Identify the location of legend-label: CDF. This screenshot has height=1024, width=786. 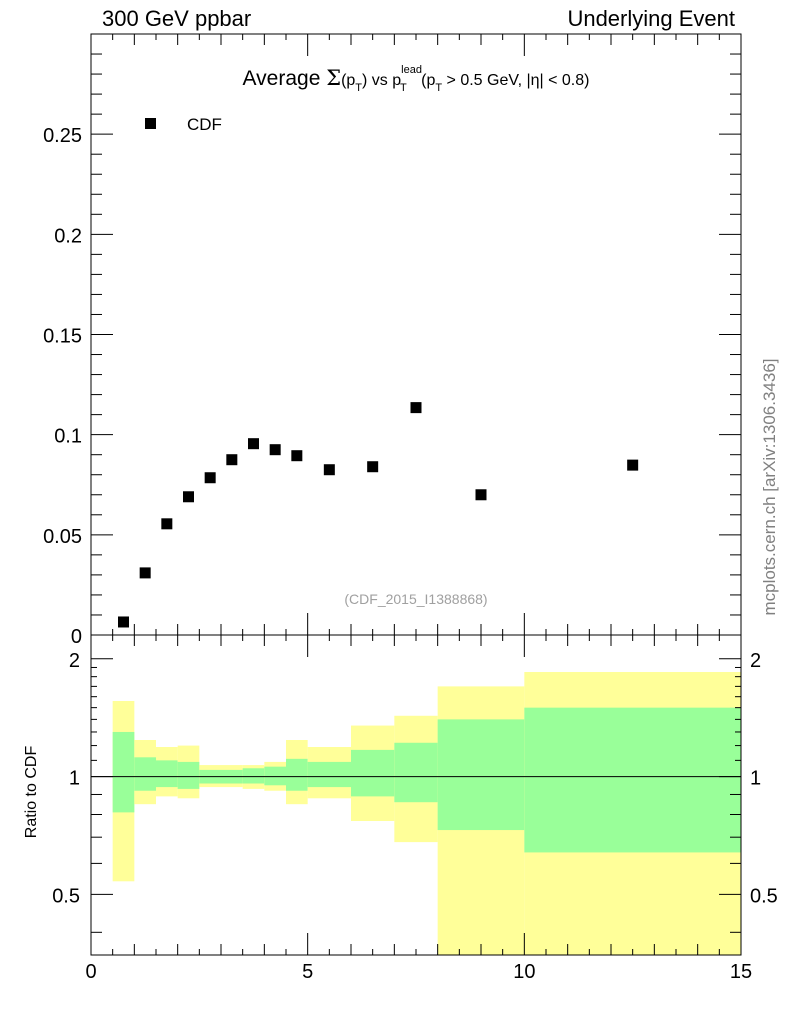
(204, 124).